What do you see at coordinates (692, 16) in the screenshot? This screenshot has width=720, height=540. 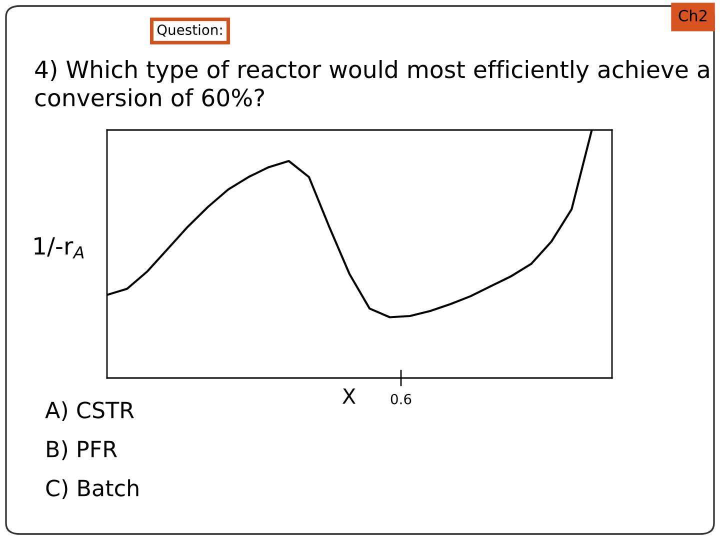 I see `text: Ch2` at bounding box center [692, 16].